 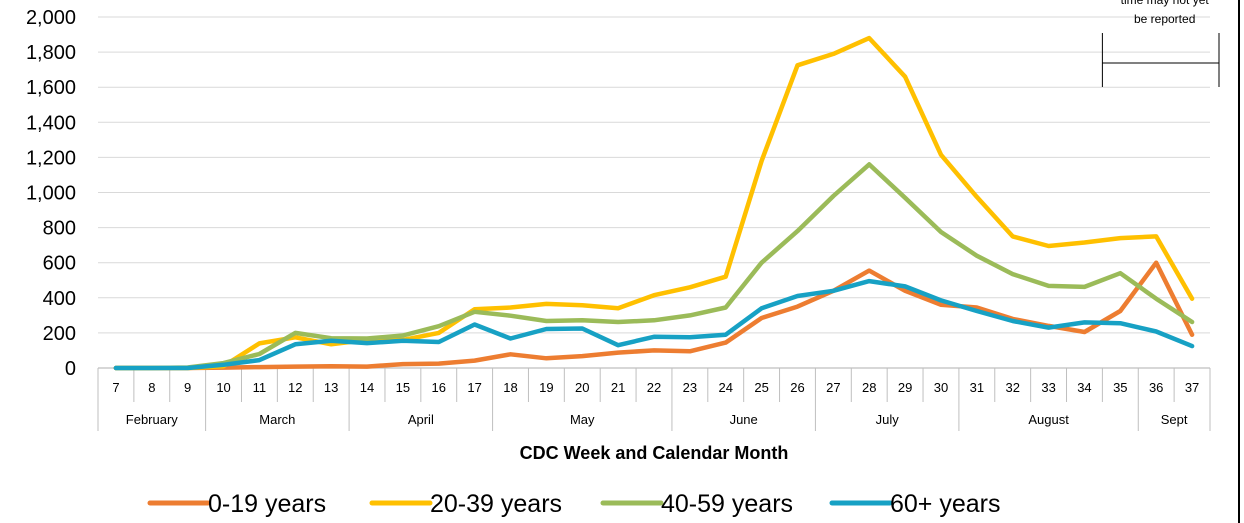 What do you see at coordinates (439, 387) in the screenshot?
I see `x-tick-label: 16` at bounding box center [439, 387].